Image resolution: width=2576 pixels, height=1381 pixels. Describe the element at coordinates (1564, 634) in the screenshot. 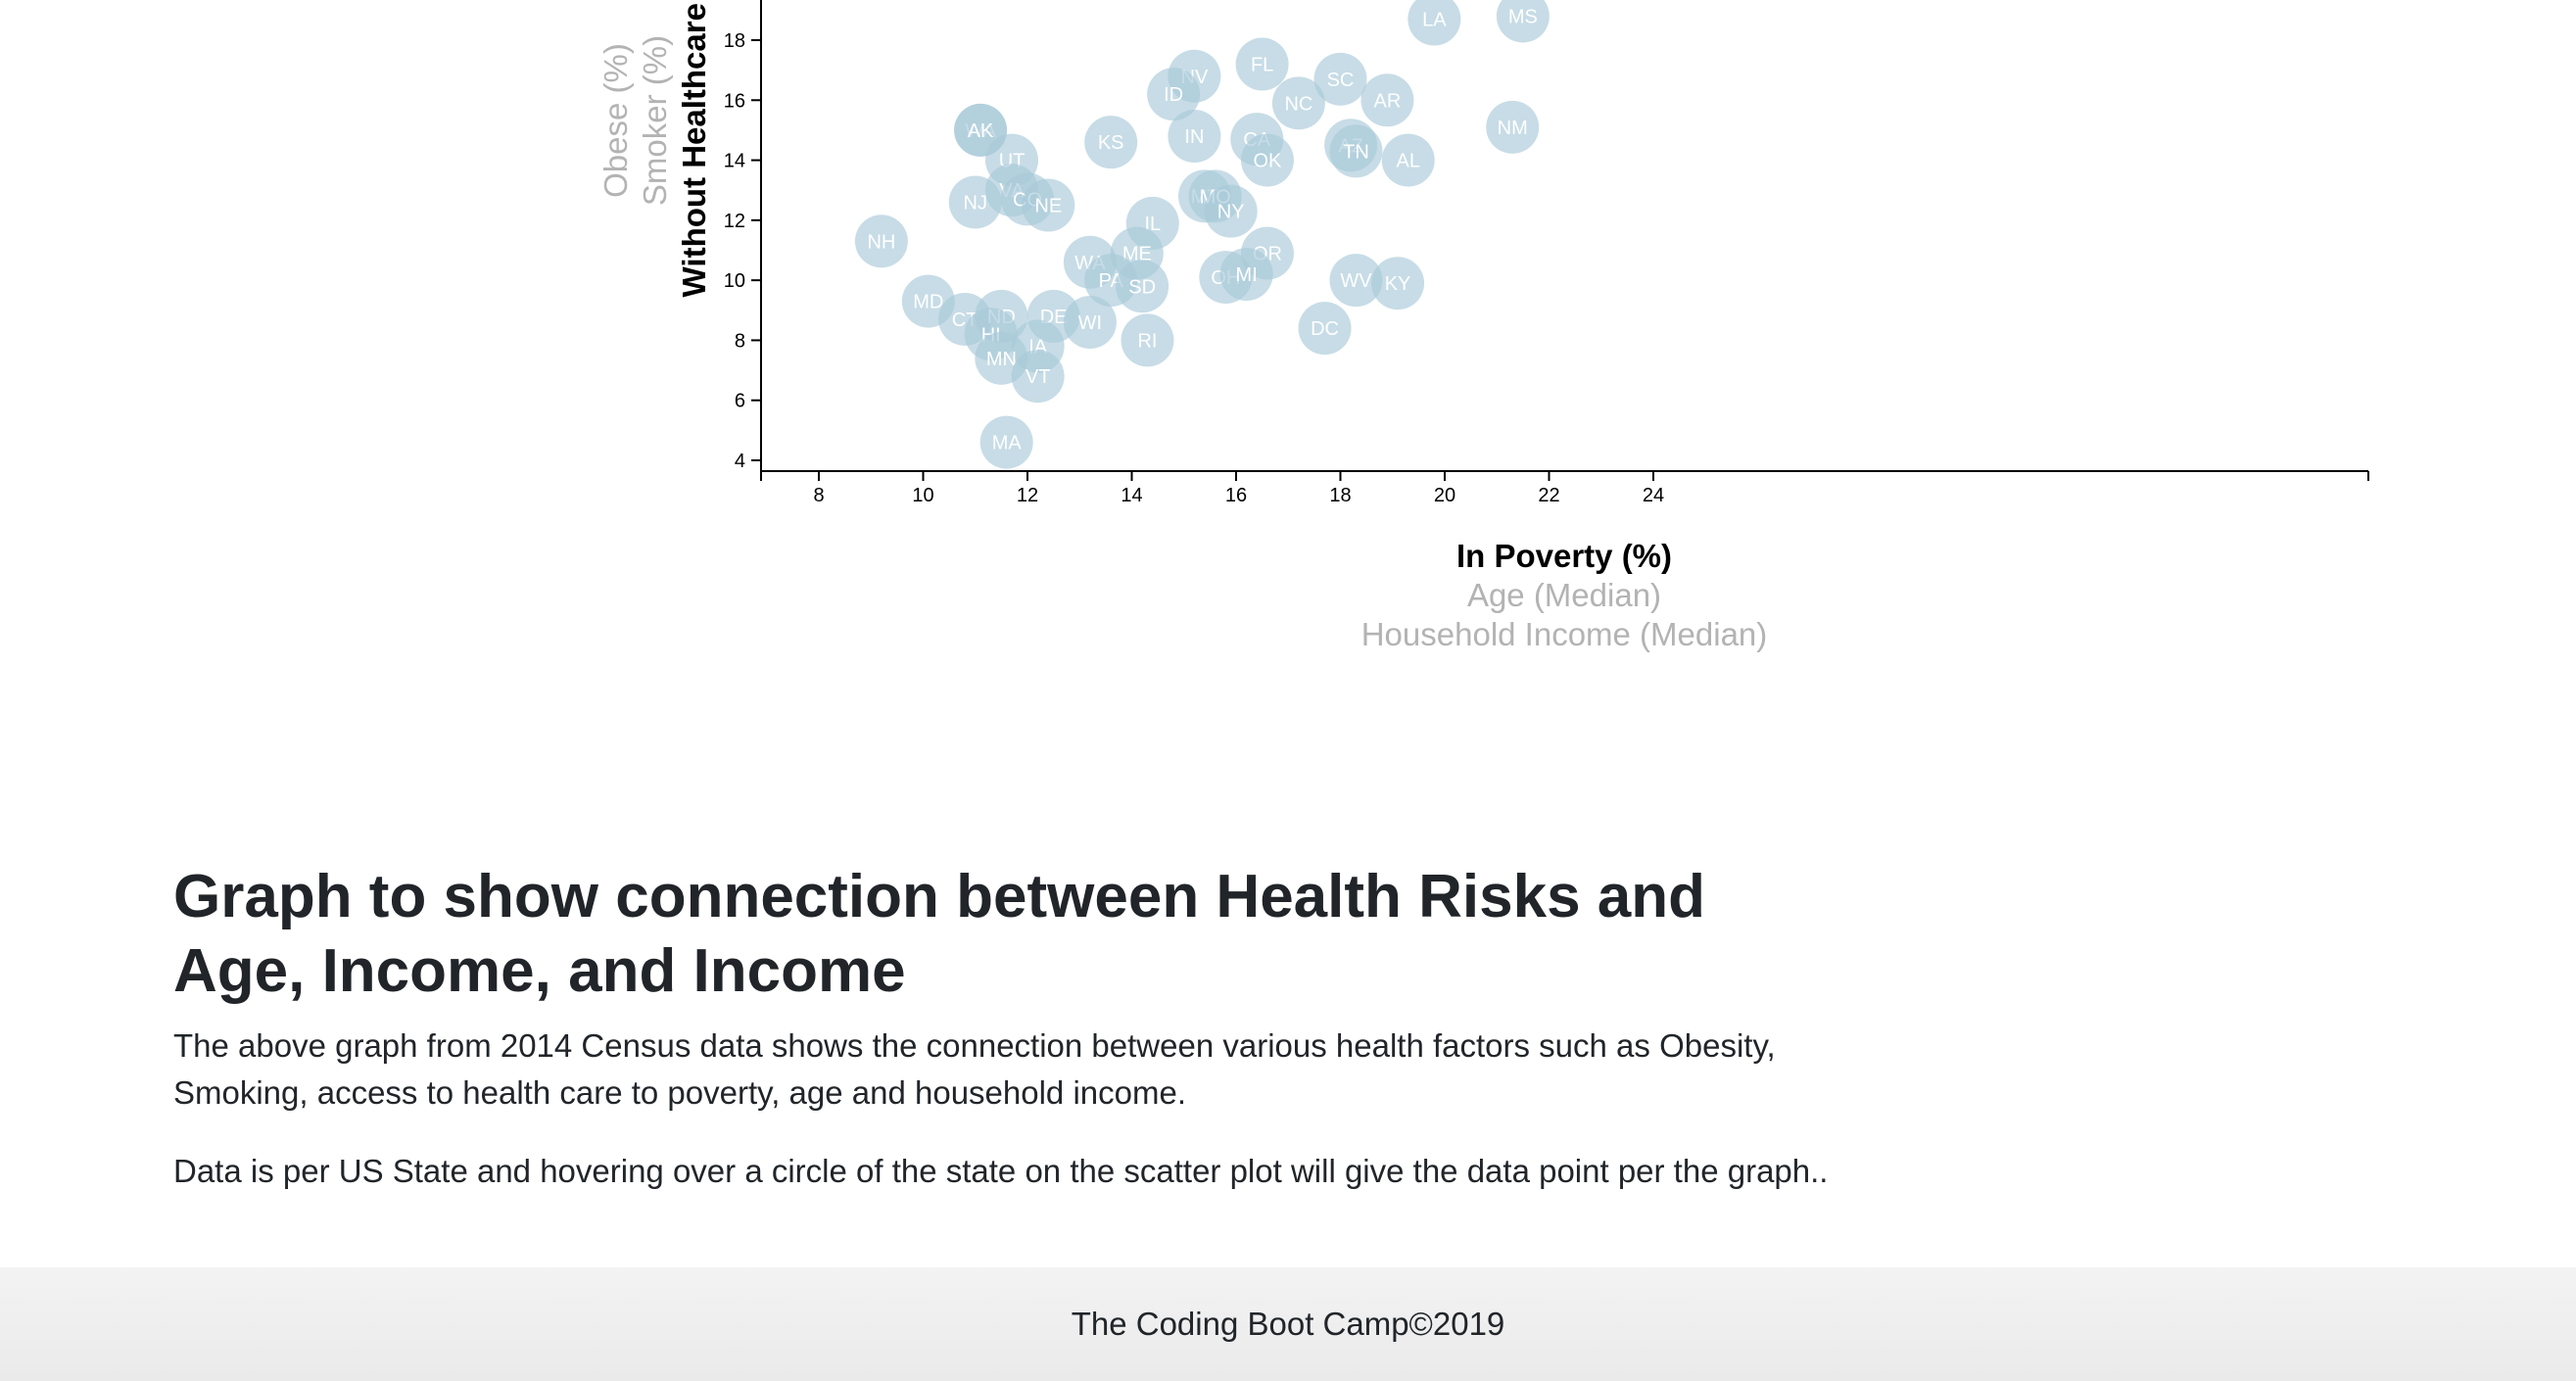

I see `x-axis-label-option: Household Income (Median)` at that location.